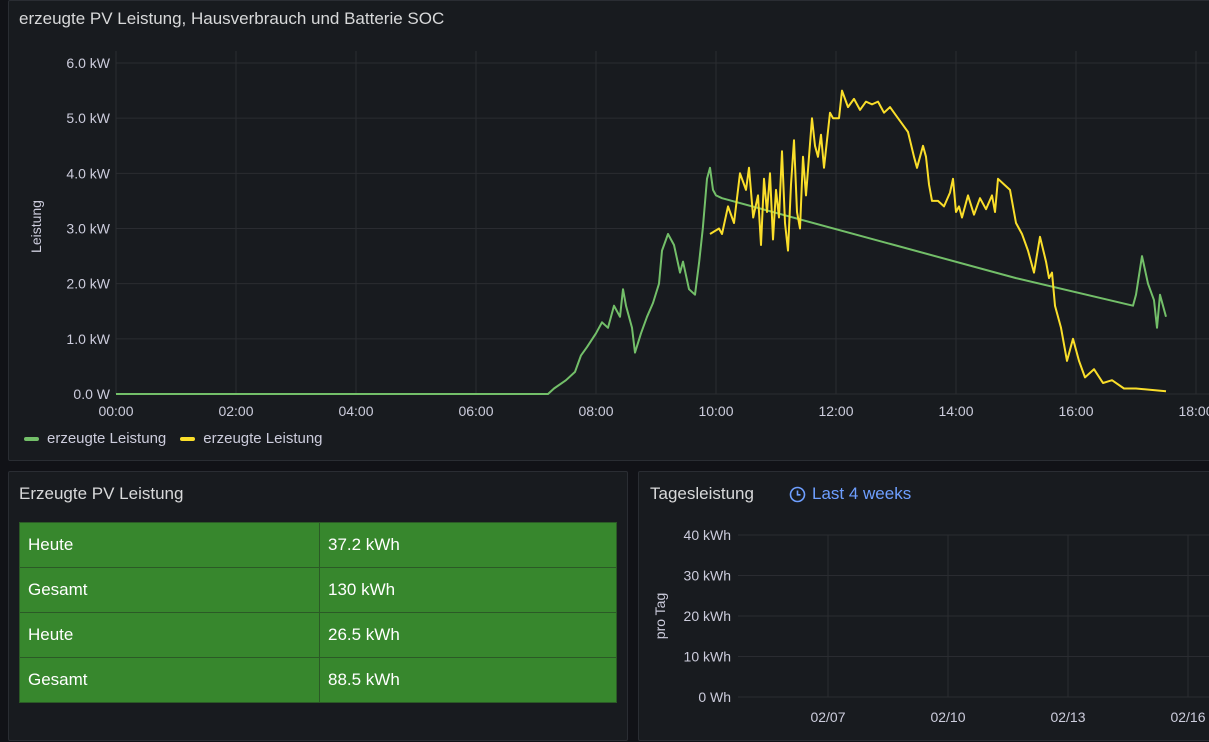 The height and width of the screenshot is (742, 1209). I want to click on y-tick-label: 1.0 kW, so click(88, 339).